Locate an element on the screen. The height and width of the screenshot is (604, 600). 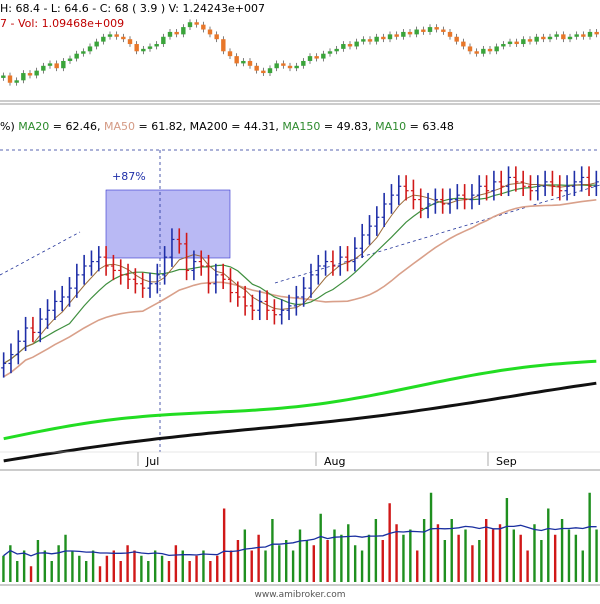
header-part: MA10 is located at coordinates (389, 126).